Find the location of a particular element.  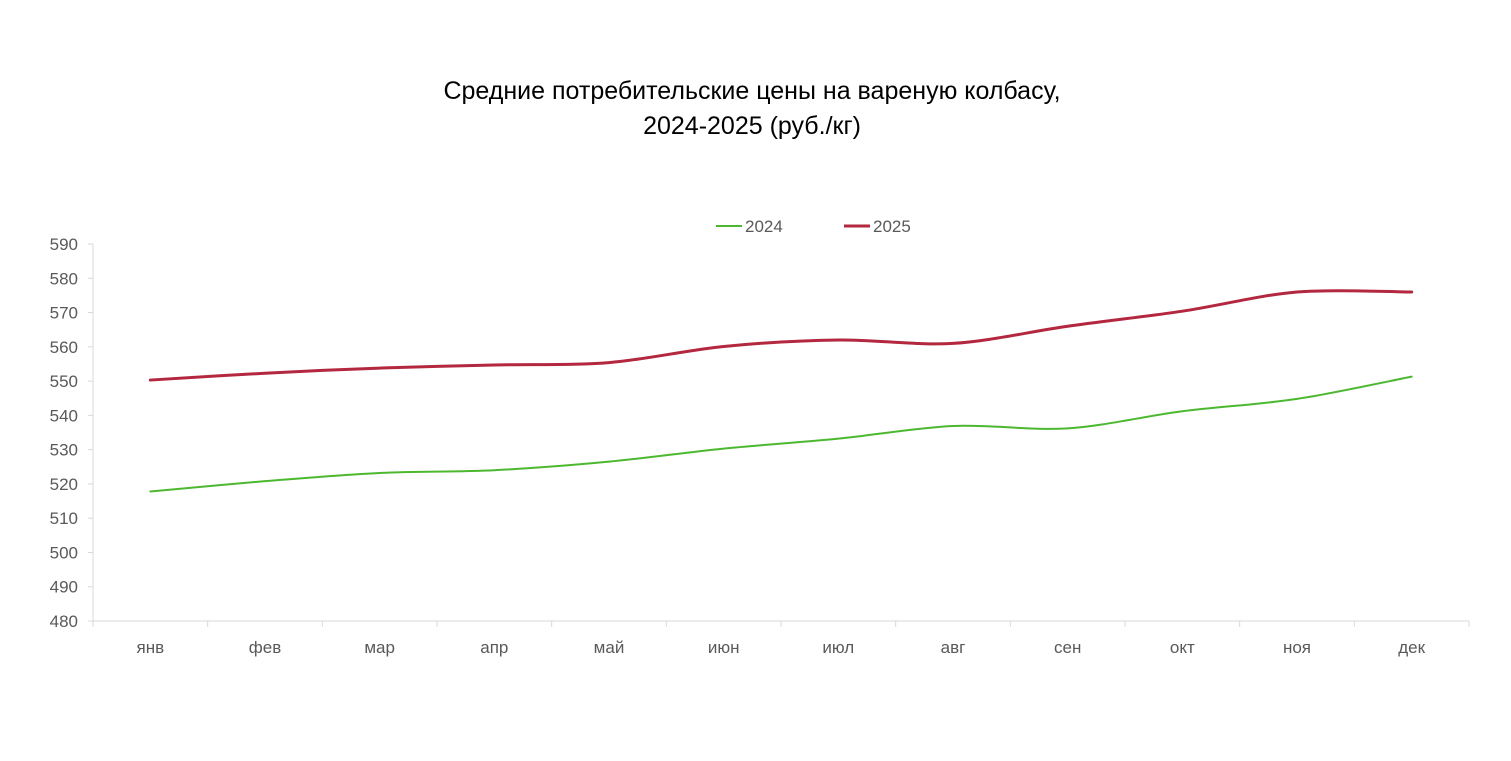

y-tick-label: 500 is located at coordinates (64, 552).